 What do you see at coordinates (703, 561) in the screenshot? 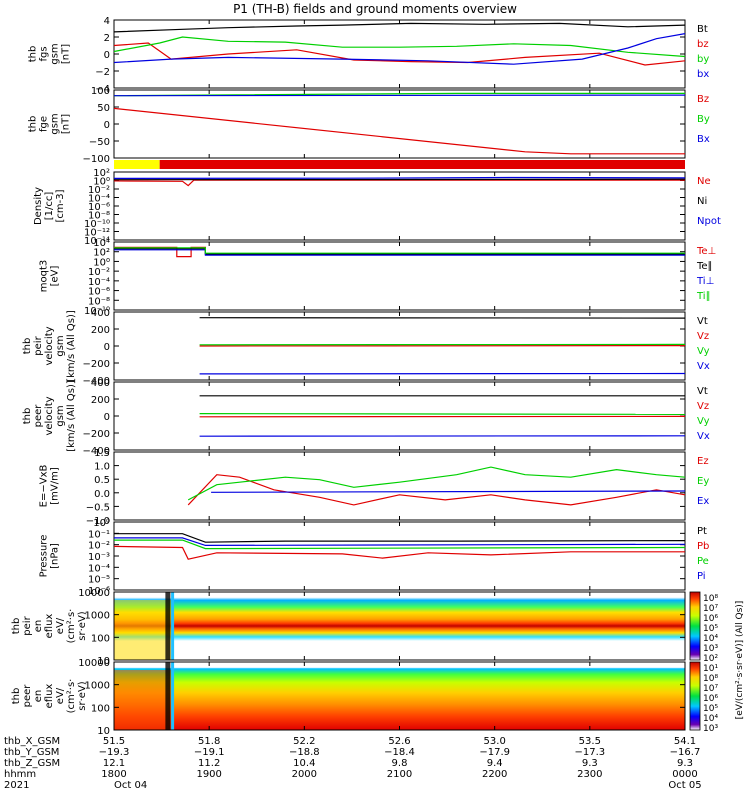
I see `legend-Pe: Pe` at bounding box center [703, 561].